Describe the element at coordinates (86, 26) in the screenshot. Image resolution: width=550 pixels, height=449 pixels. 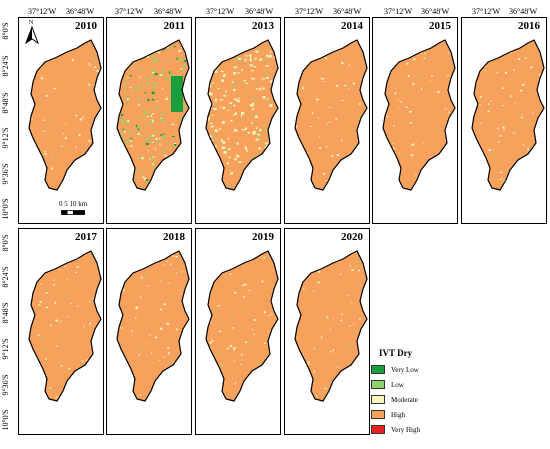
I see `panel-year: 2010` at that location.